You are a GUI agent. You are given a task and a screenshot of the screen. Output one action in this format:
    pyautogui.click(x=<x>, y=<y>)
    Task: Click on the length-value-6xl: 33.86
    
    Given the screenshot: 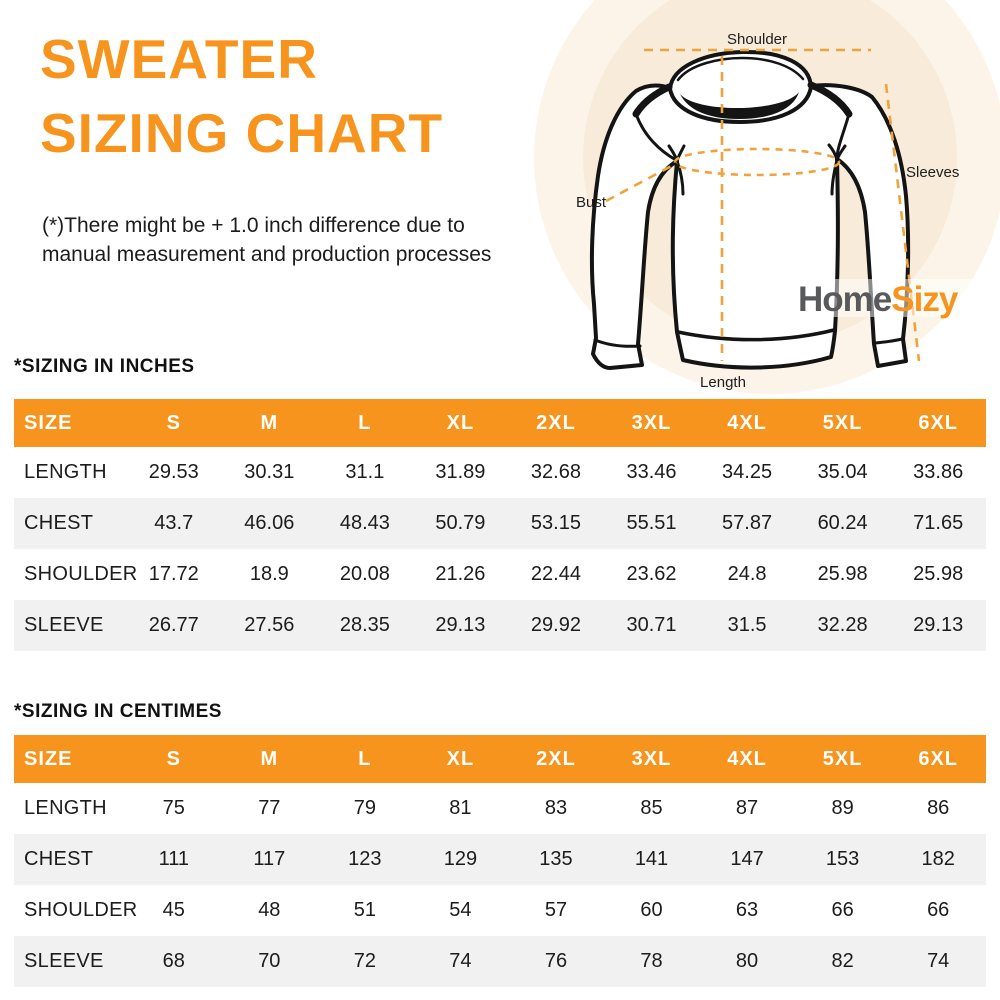 What is the action you would take?
    pyautogui.click(x=938, y=472)
    